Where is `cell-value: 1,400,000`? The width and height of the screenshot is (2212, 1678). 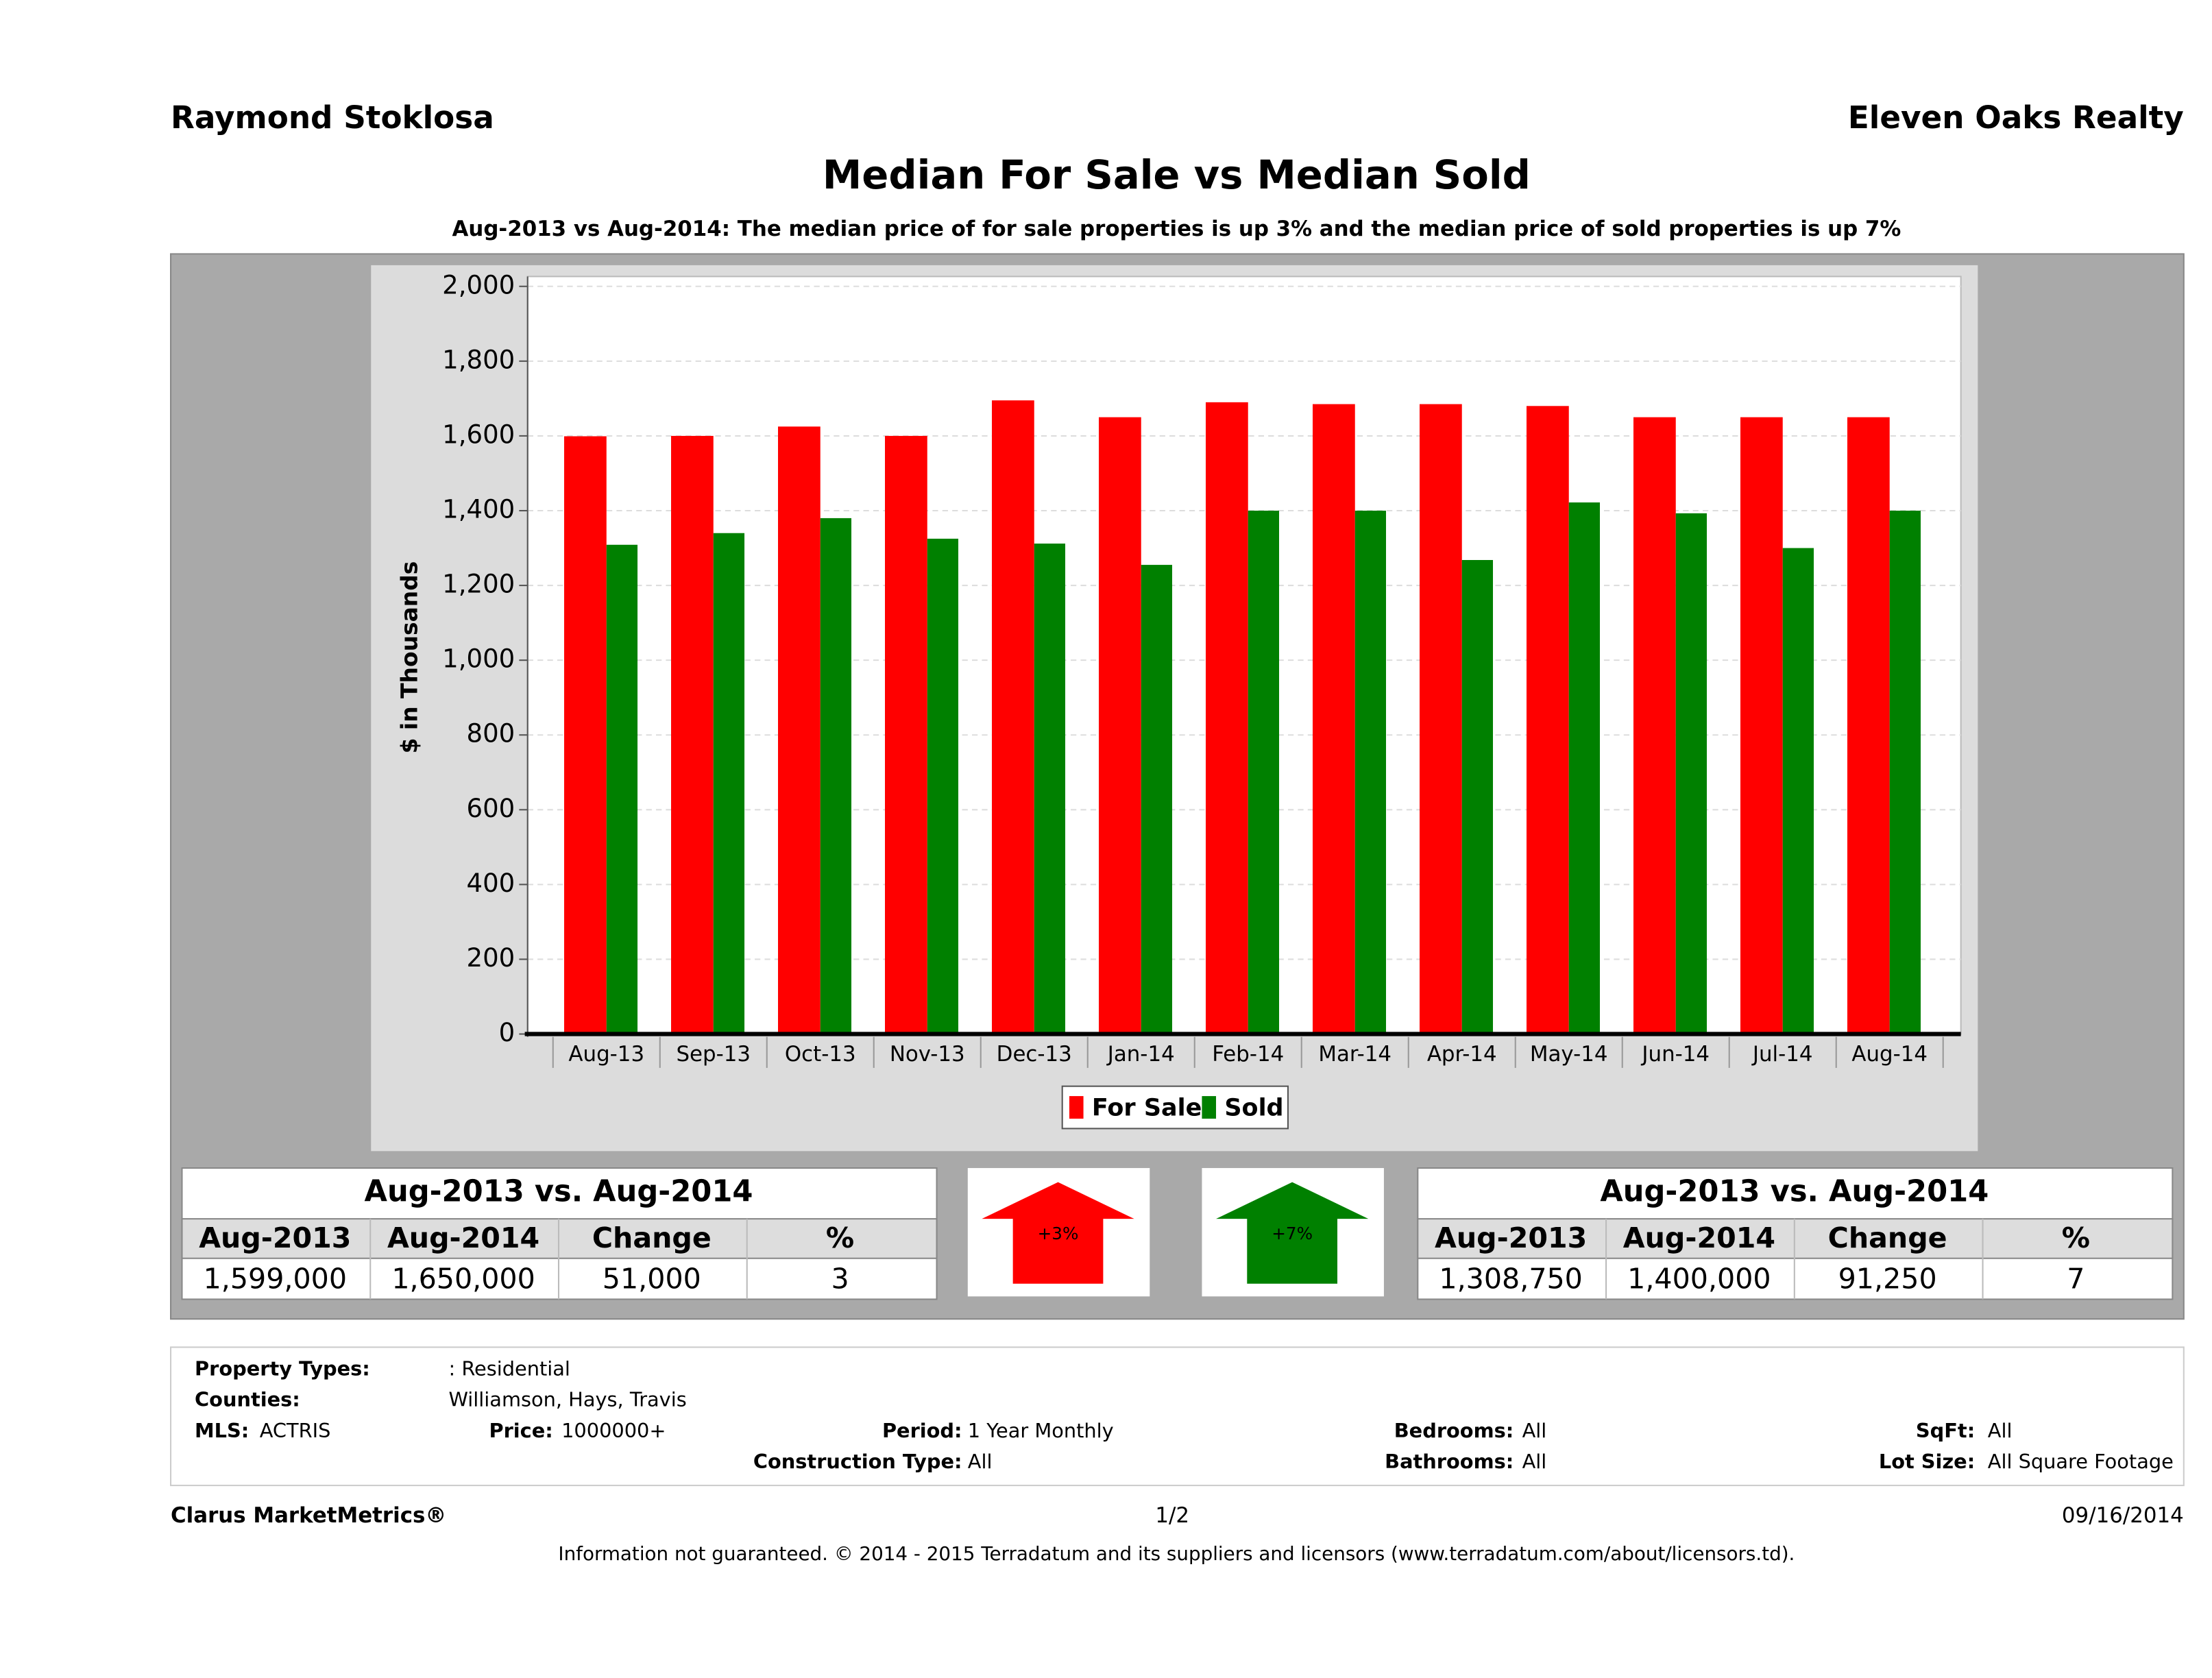
cell-value: 1,400,000 is located at coordinates (1699, 1279).